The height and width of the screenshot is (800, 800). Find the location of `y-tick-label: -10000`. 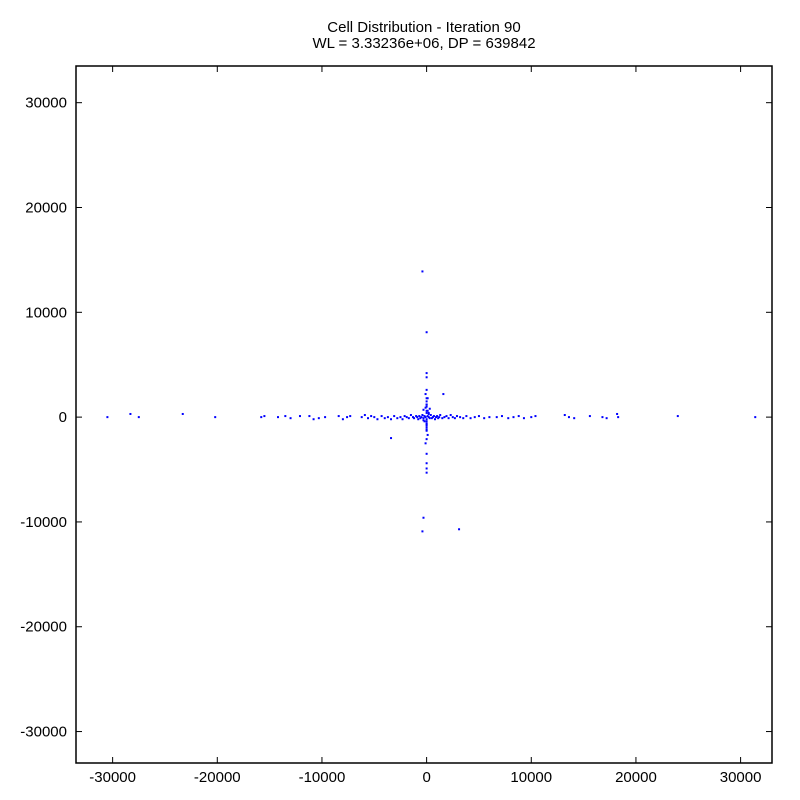

y-tick-label: -10000 is located at coordinates (43, 522).